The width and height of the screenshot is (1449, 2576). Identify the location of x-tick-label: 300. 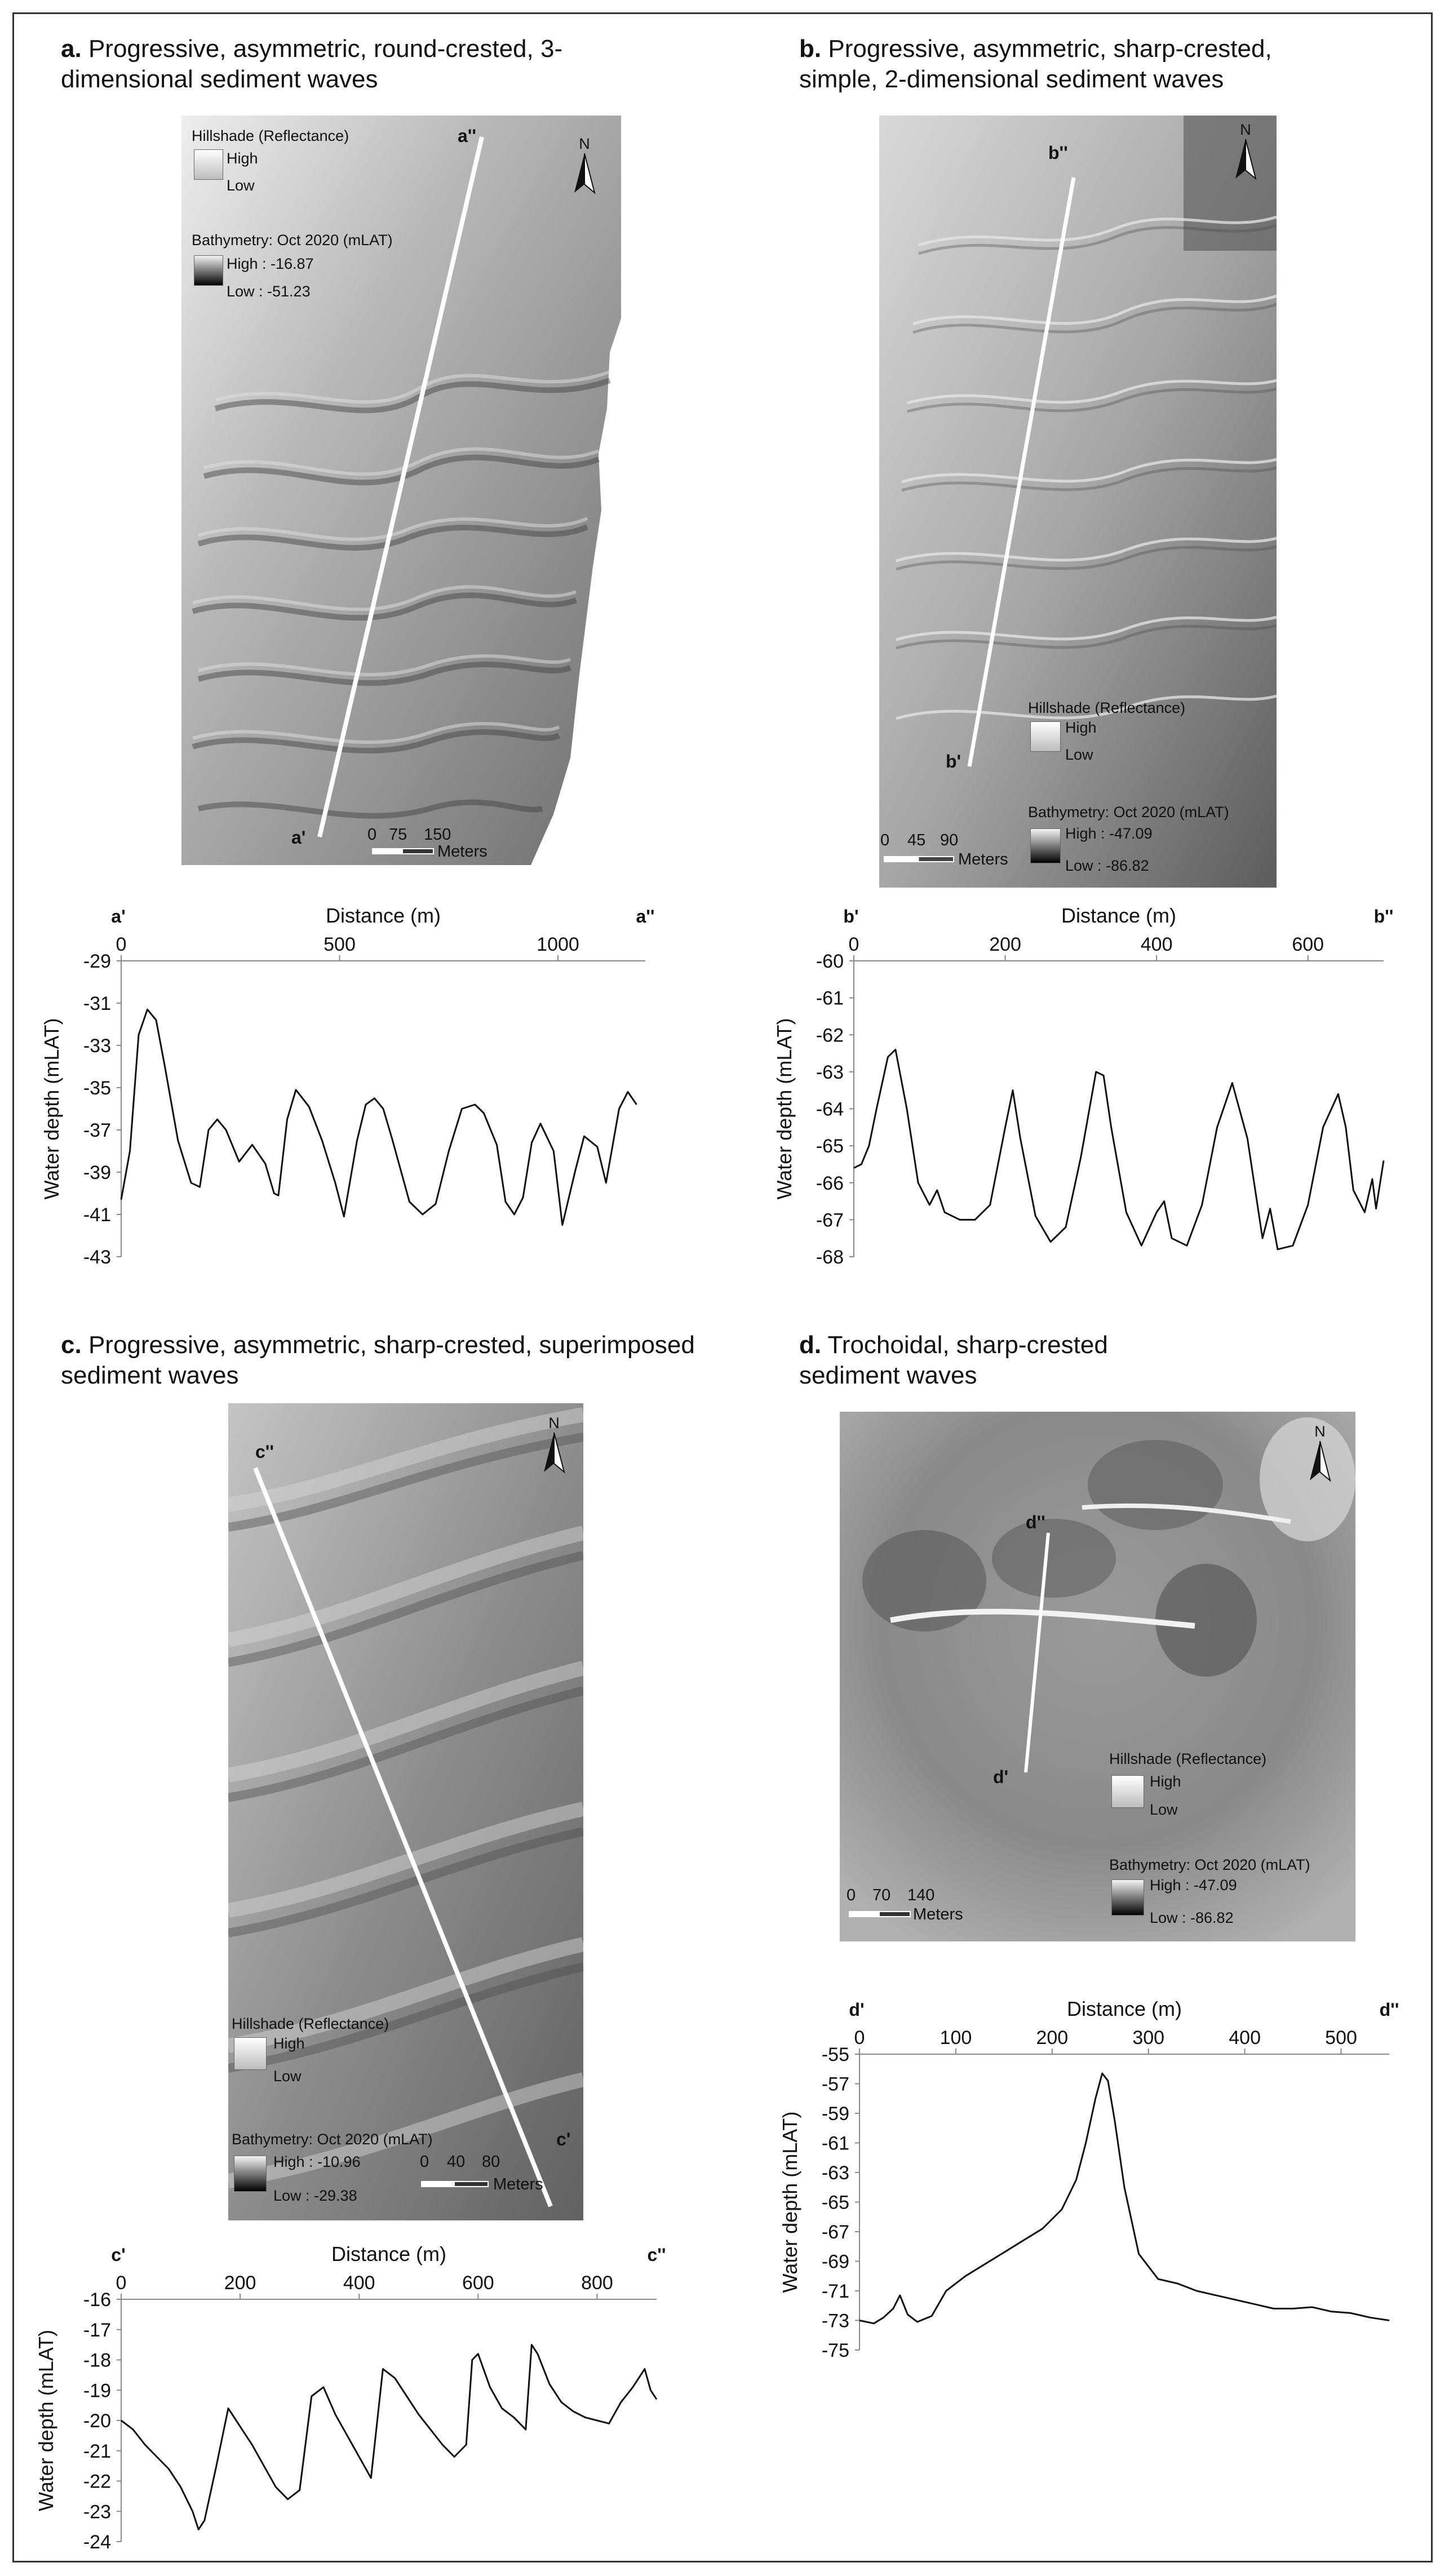
(1148, 2038).